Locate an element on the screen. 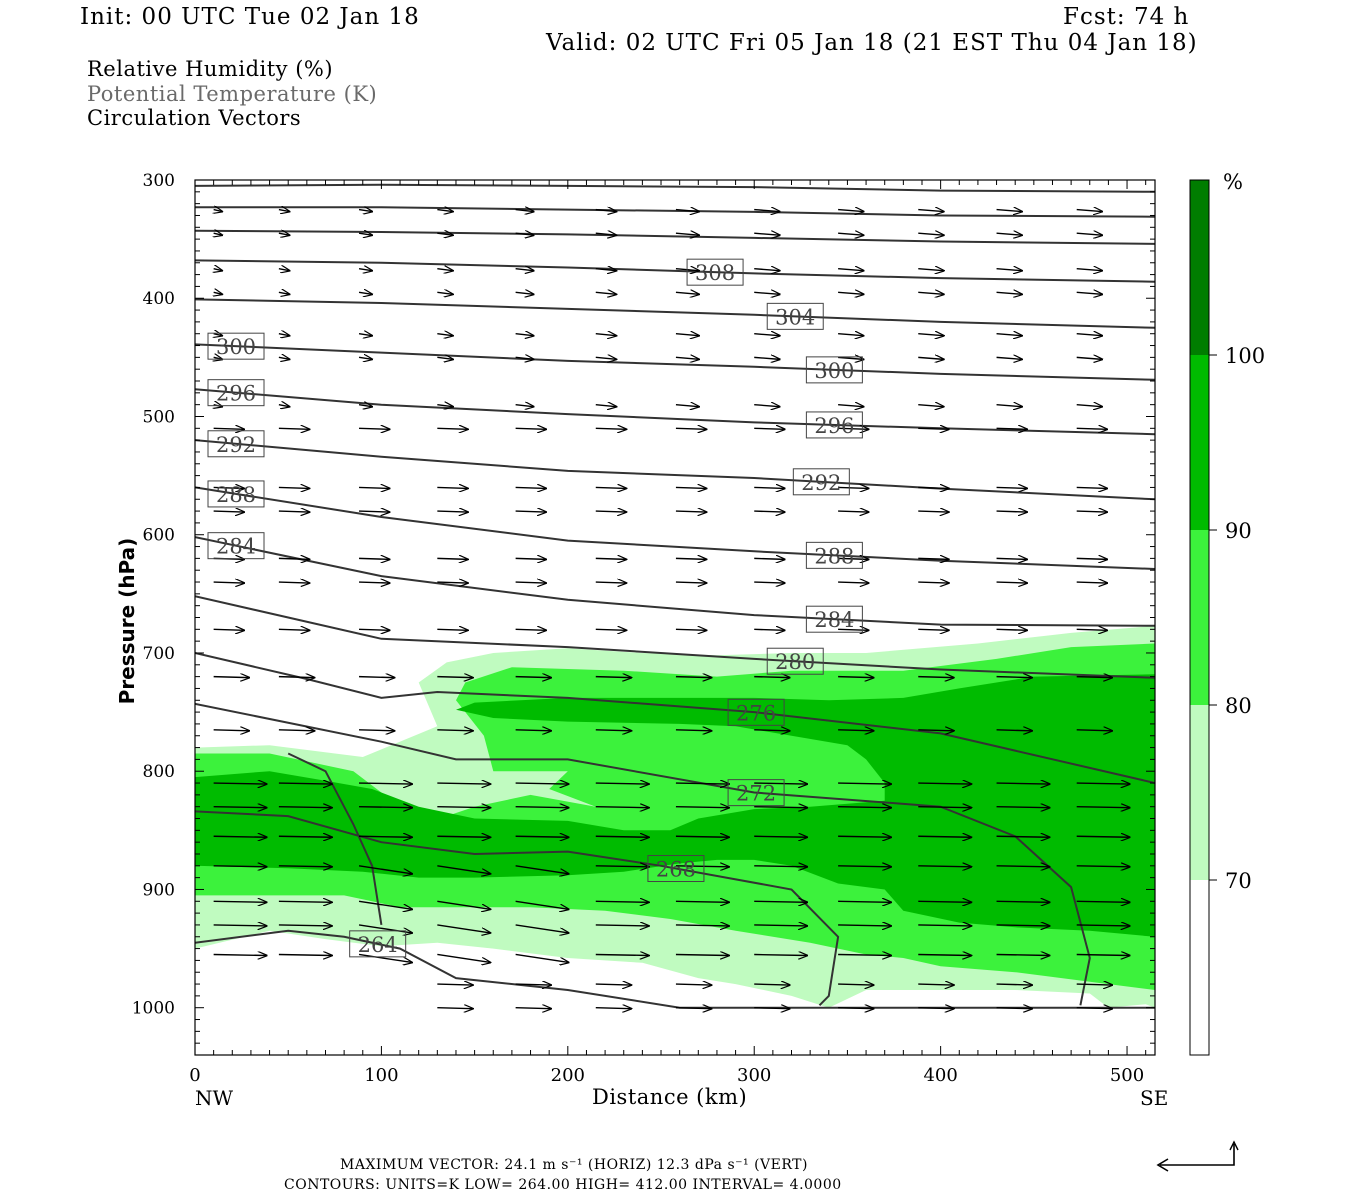  isentrope-label-text: 300 is located at coordinates (834, 371).